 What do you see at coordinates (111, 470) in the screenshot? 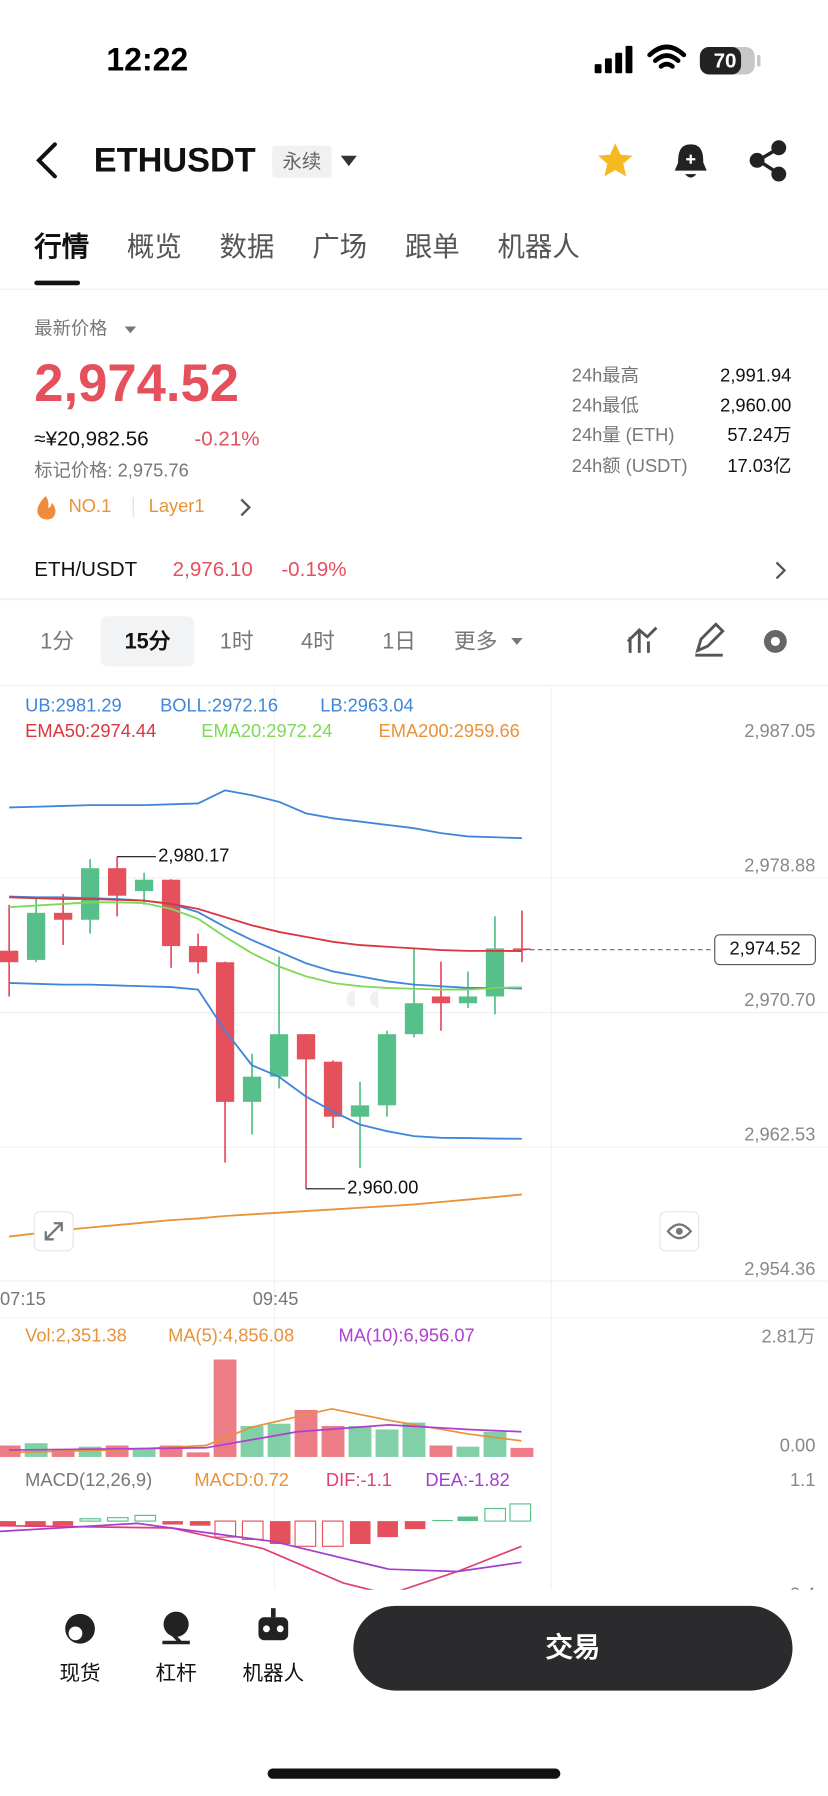
I see `mark-price: 标记价格: 2,975.76` at bounding box center [111, 470].